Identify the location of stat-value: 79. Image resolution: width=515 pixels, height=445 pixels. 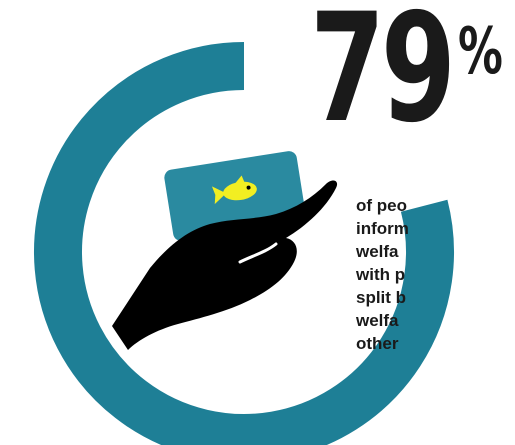
(383, 78).